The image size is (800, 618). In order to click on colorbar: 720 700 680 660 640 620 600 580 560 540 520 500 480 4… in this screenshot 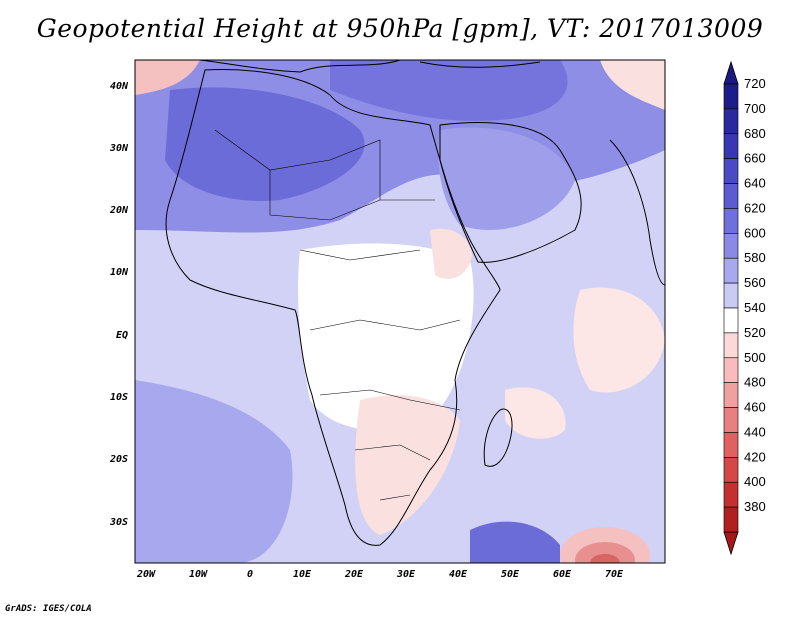, I will do `click(744, 308)`.